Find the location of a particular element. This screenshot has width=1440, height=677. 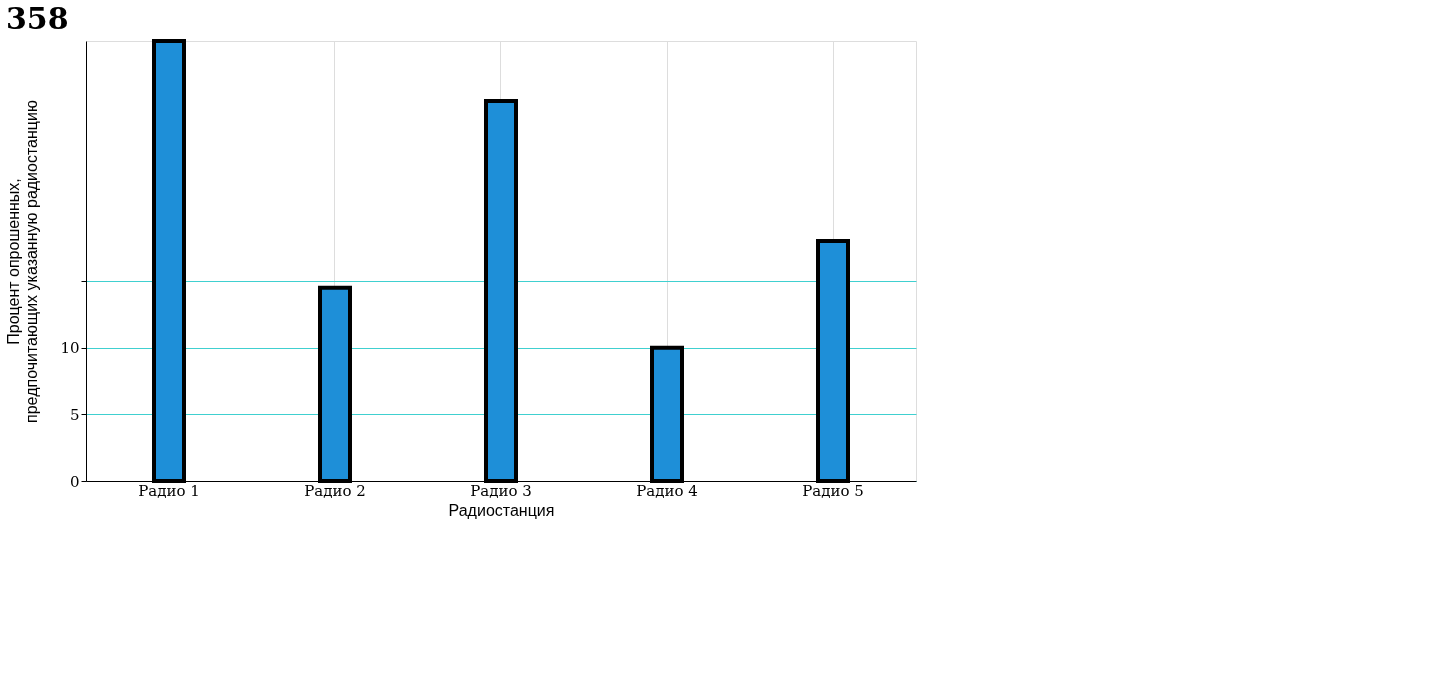

y-tick-label: 0 is located at coordinates (74, 481).